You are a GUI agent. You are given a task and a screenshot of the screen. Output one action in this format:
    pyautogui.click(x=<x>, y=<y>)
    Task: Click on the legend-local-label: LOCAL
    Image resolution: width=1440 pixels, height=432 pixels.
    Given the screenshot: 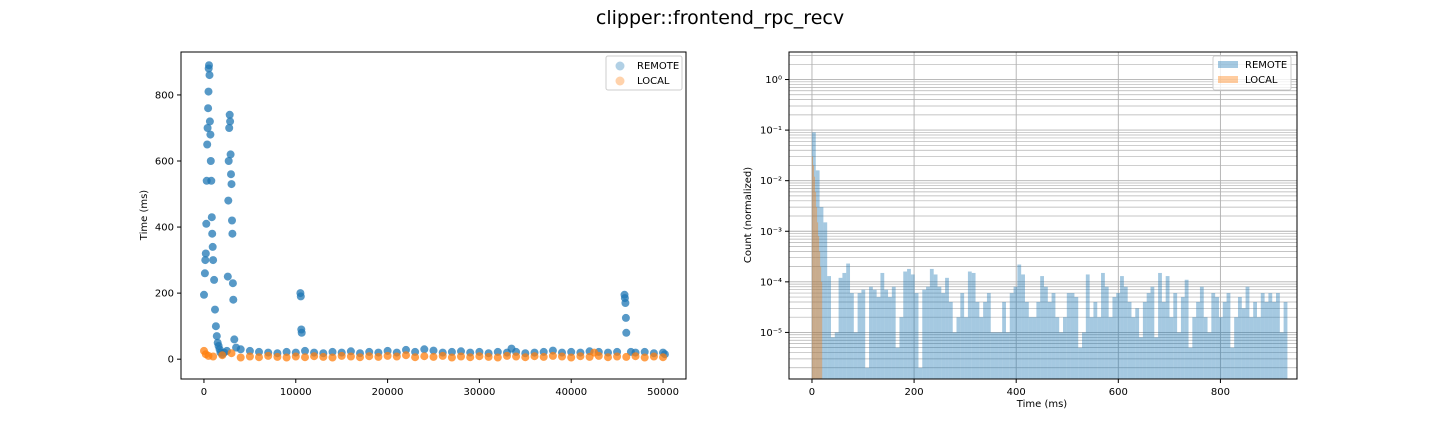 What is the action you would take?
    pyautogui.click(x=1261, y=80)
    